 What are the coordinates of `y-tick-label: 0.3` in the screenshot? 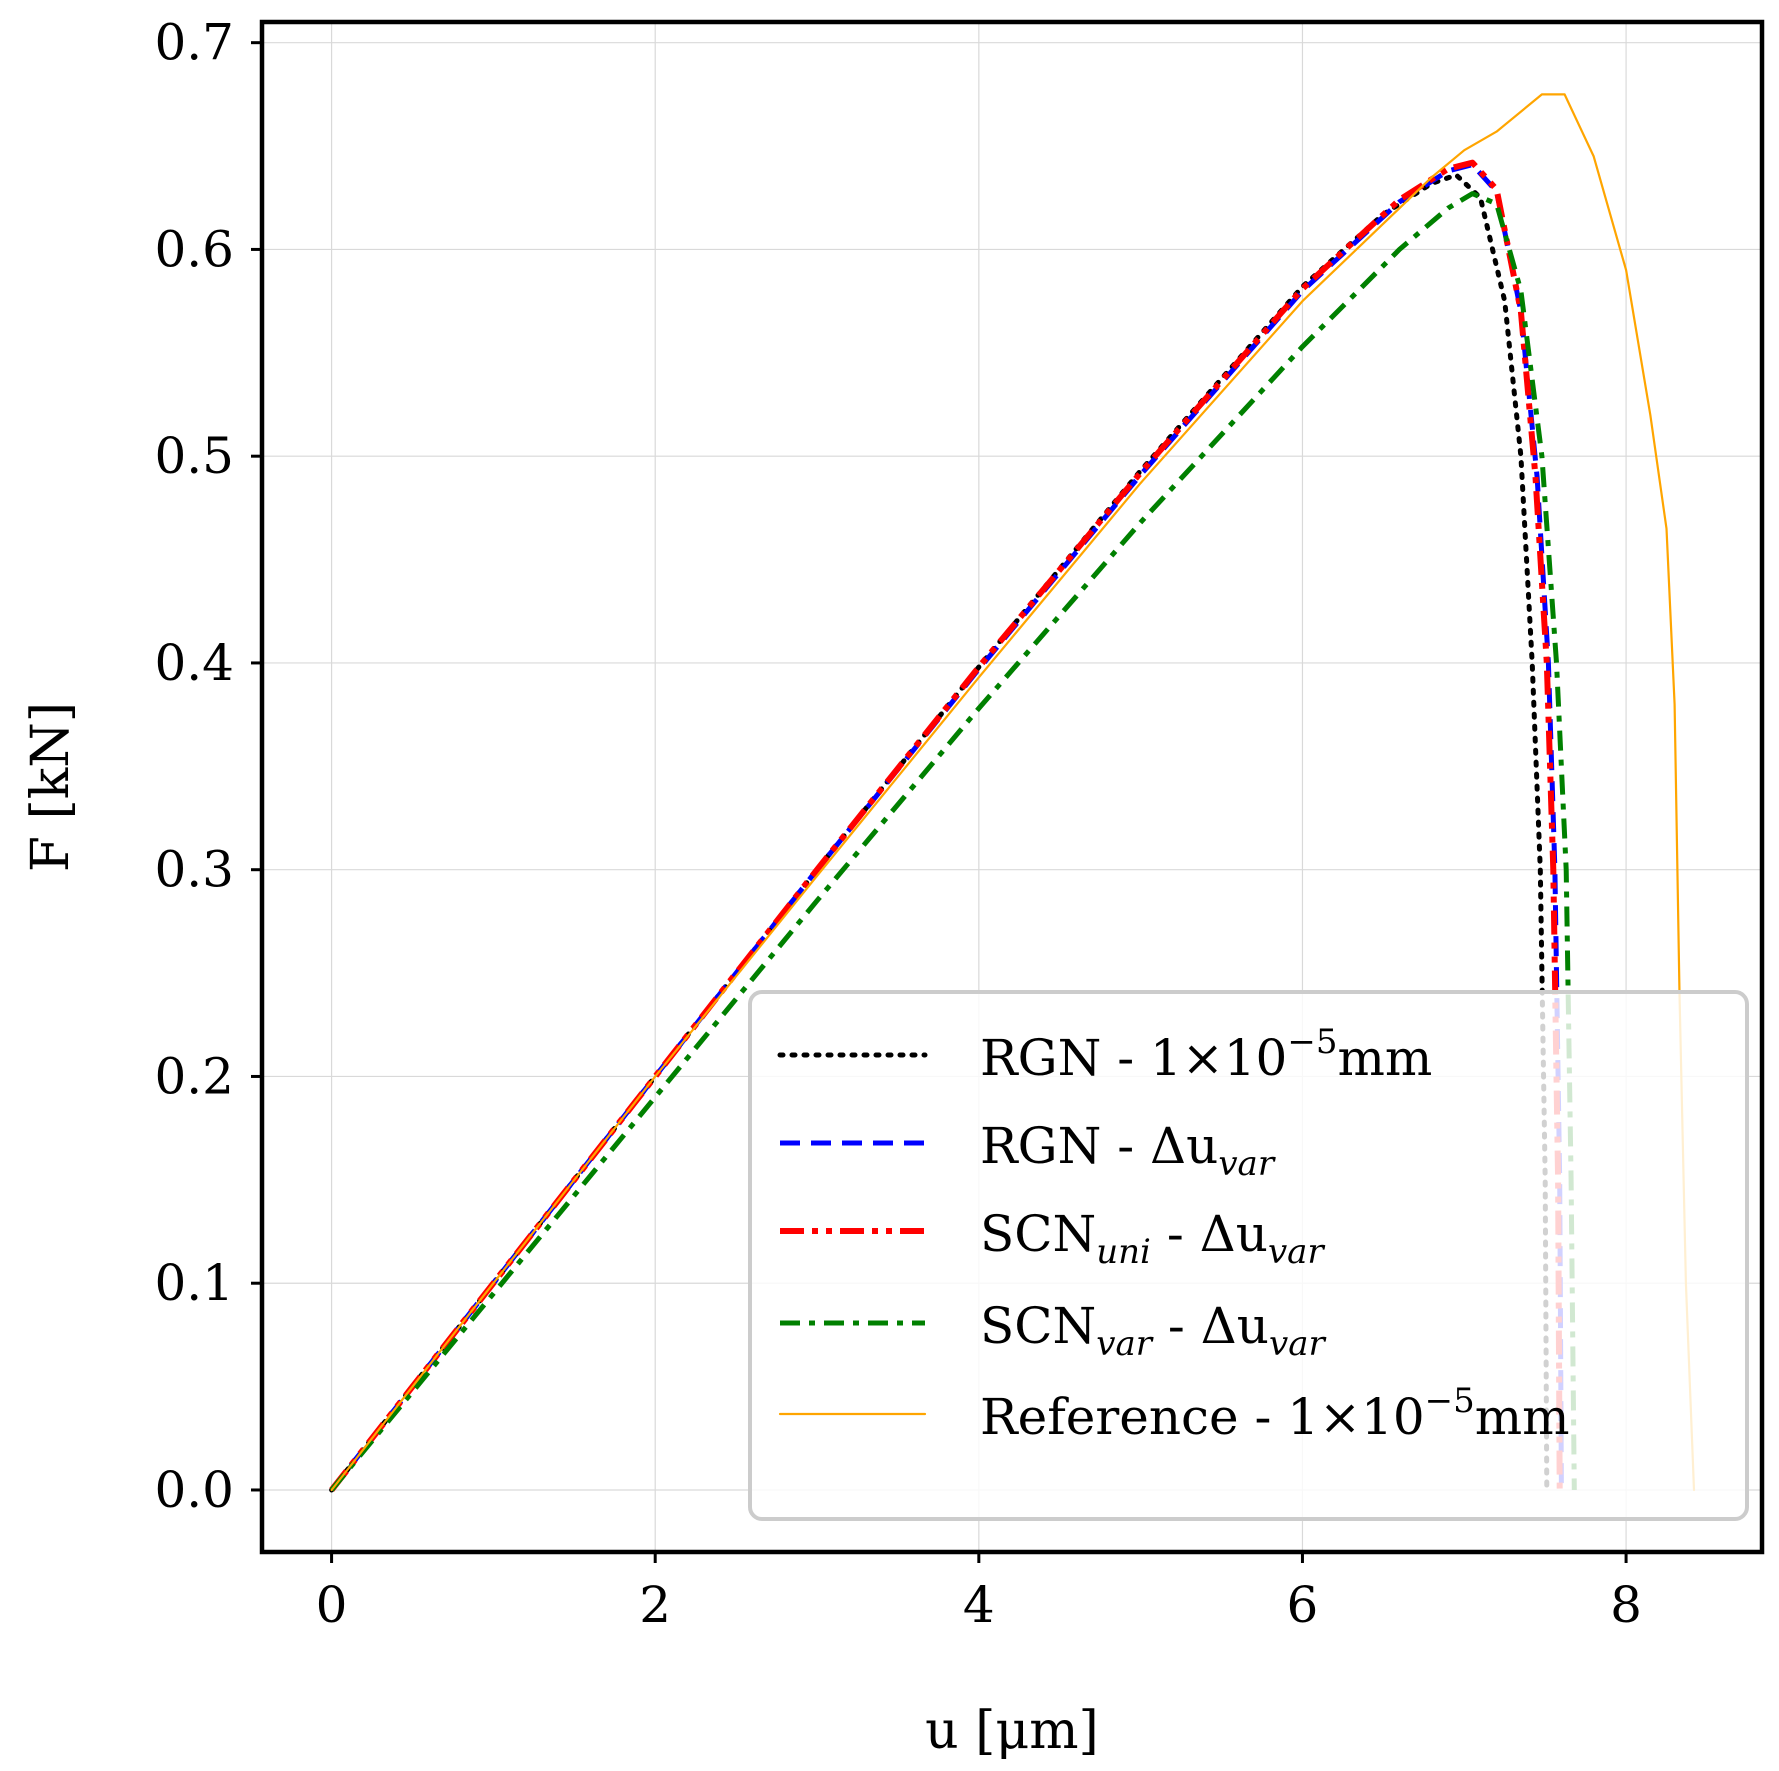 It's located at (194, 870).